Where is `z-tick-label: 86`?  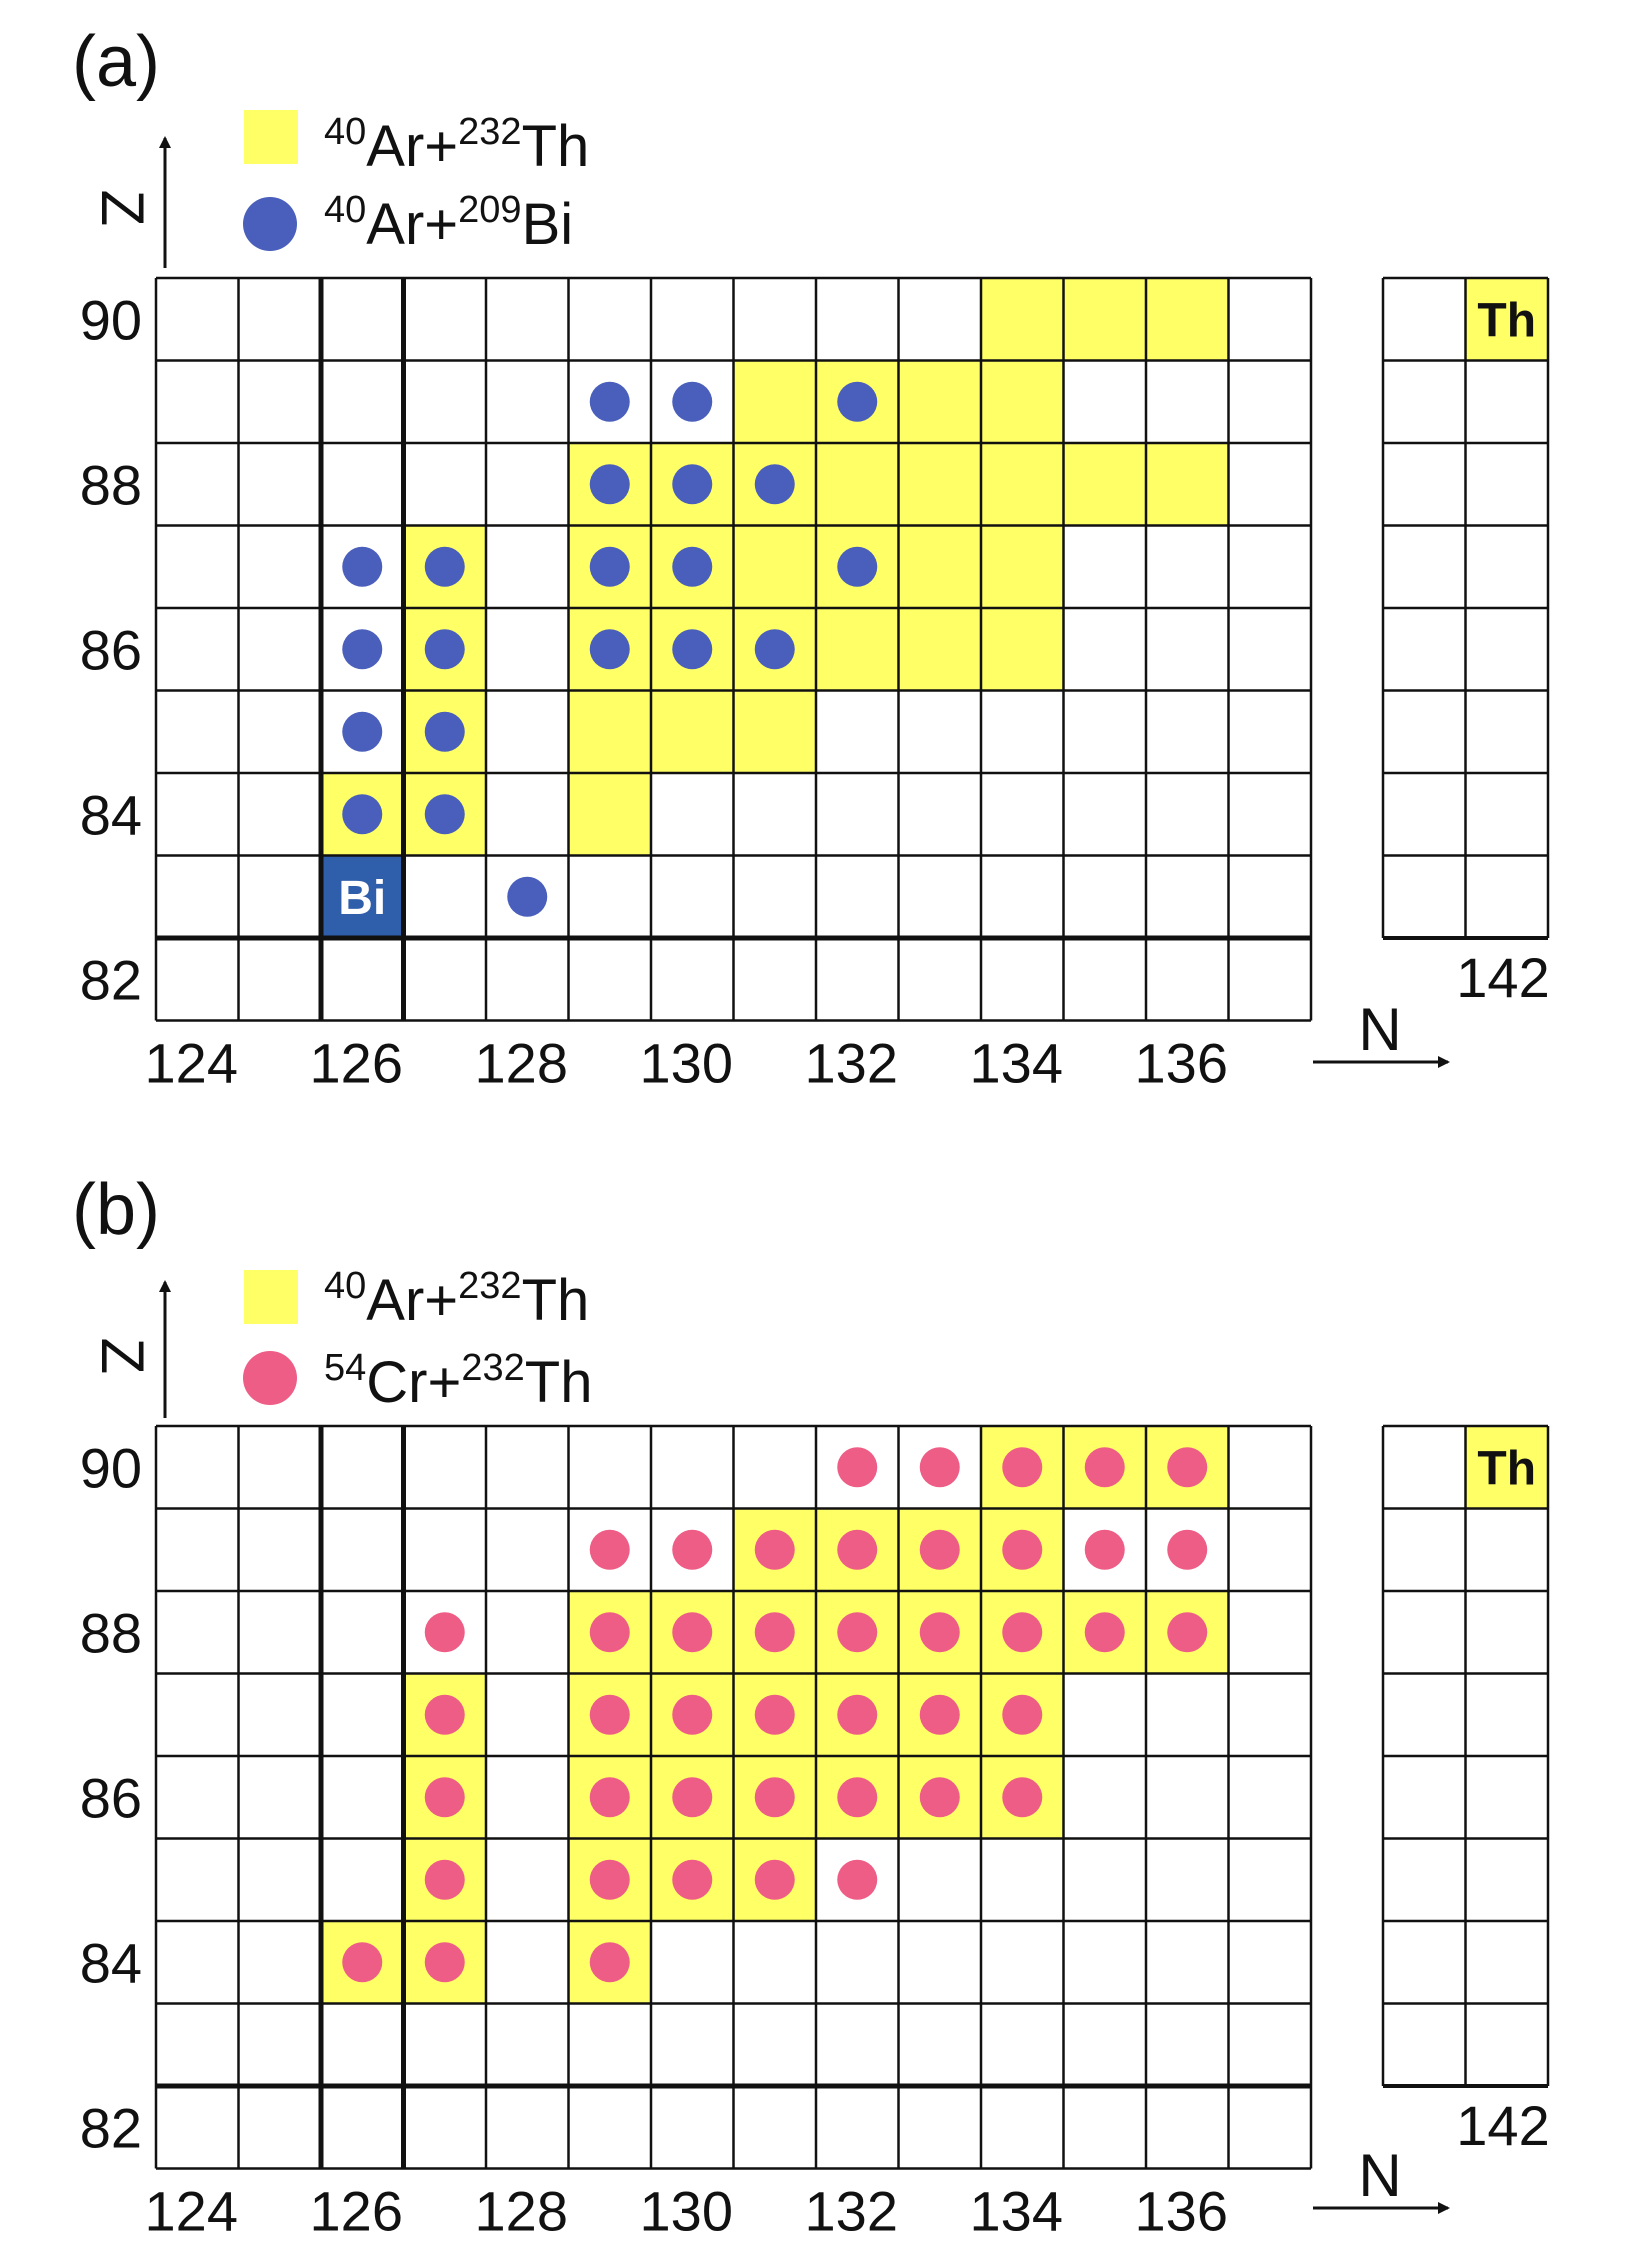 z-tick-label: 86 is located at coordinates (111, 1797).